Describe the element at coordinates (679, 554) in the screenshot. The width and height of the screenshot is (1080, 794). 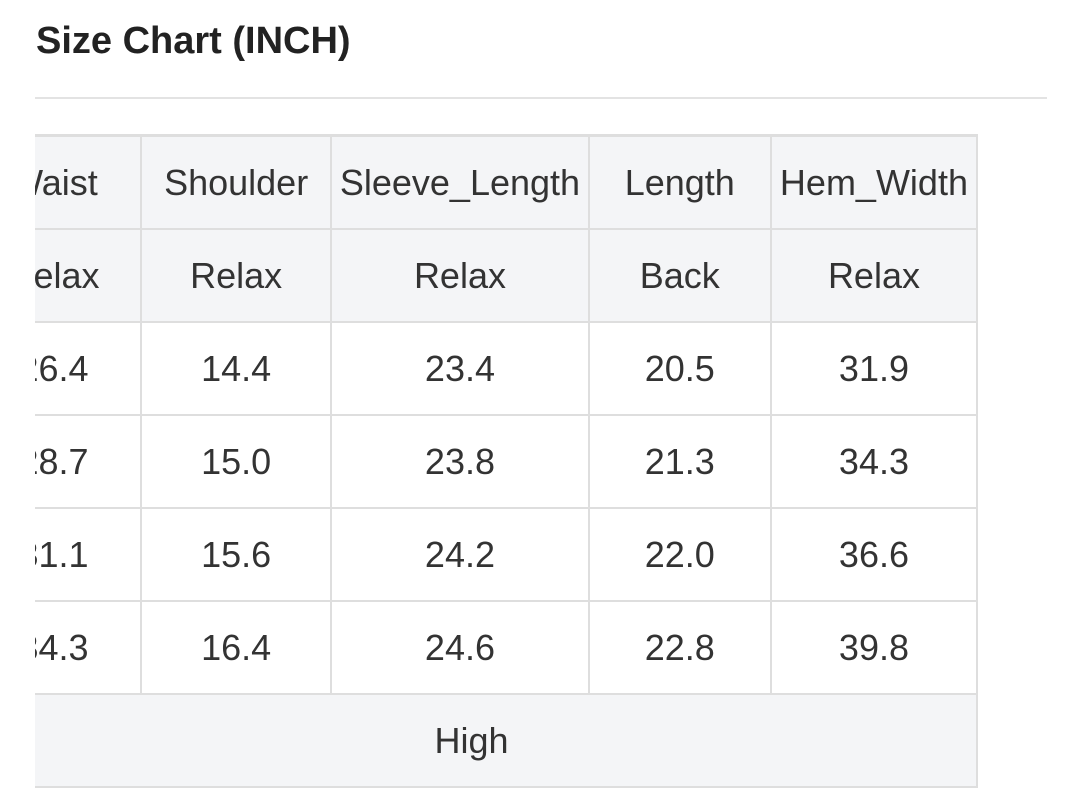
I see `table-row-cell: 22.0` at that location.